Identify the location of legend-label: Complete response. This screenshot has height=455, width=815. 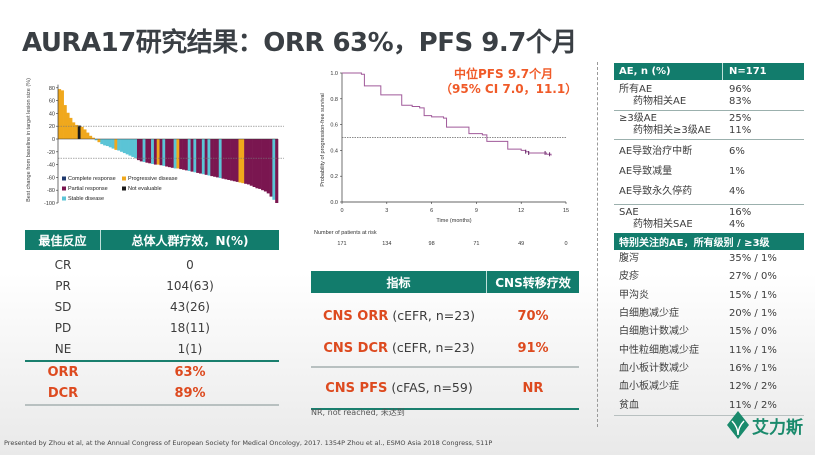
(92, 179).